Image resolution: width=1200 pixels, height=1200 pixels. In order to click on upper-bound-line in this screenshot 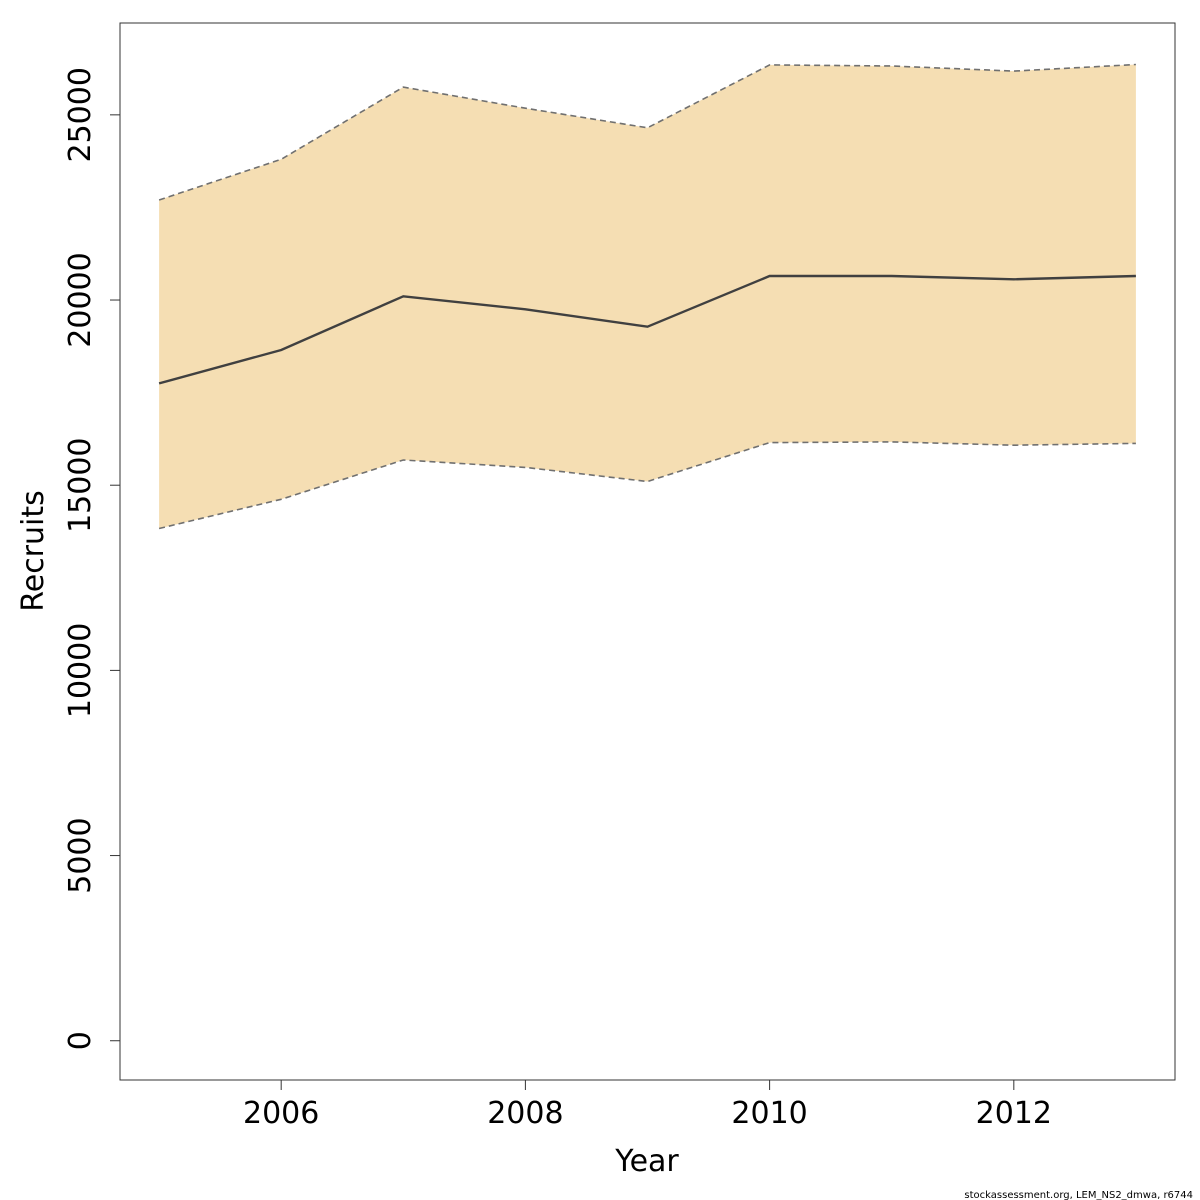, I will do `click(647, 132)`.